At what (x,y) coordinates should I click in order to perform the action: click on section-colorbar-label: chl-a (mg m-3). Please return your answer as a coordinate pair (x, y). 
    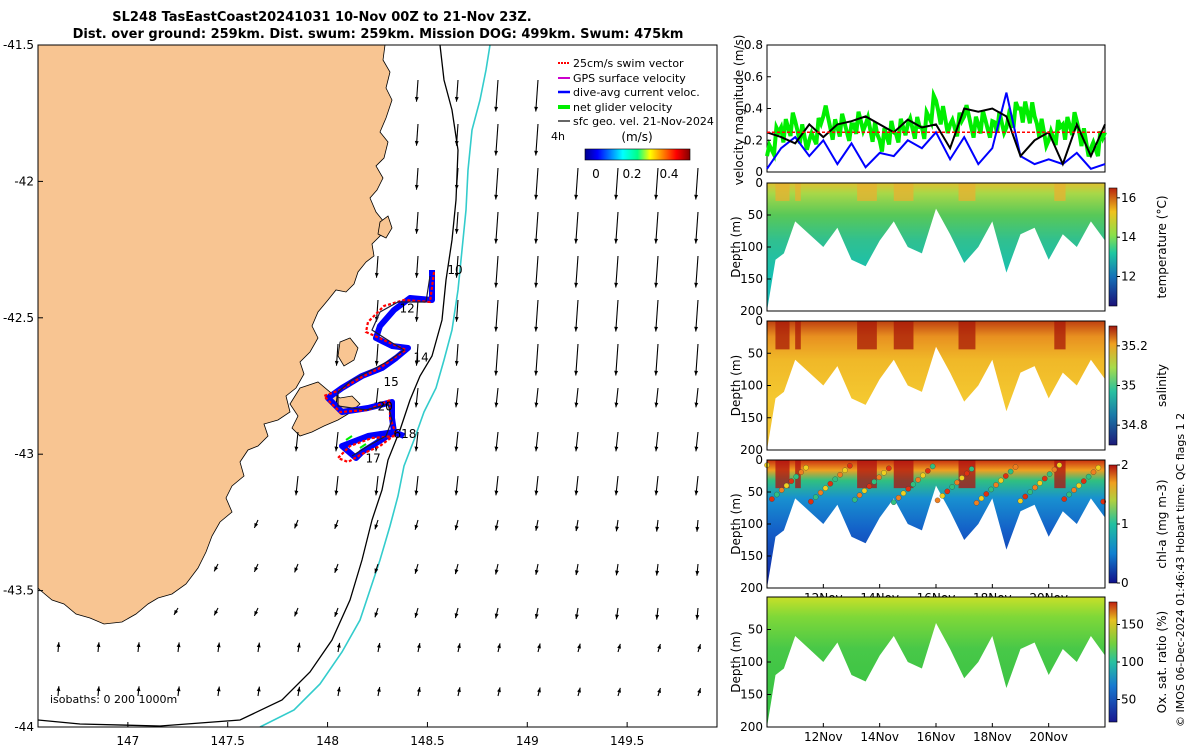
    Looking at the image, I should click on (1162, 523).